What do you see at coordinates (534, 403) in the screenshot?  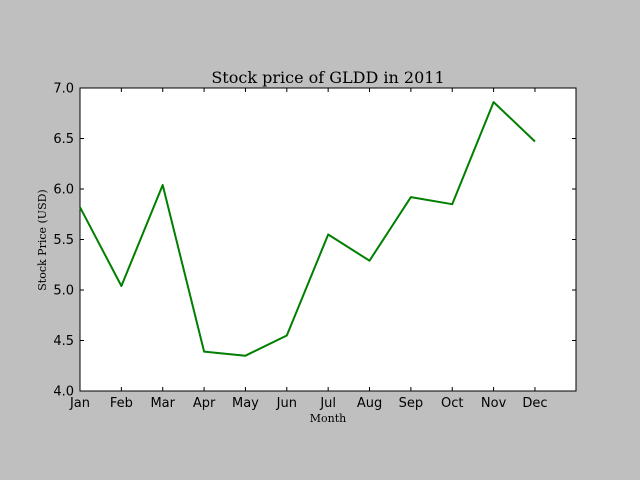 I see `x-tick-label: Dec` at bounding box center [534, 403].